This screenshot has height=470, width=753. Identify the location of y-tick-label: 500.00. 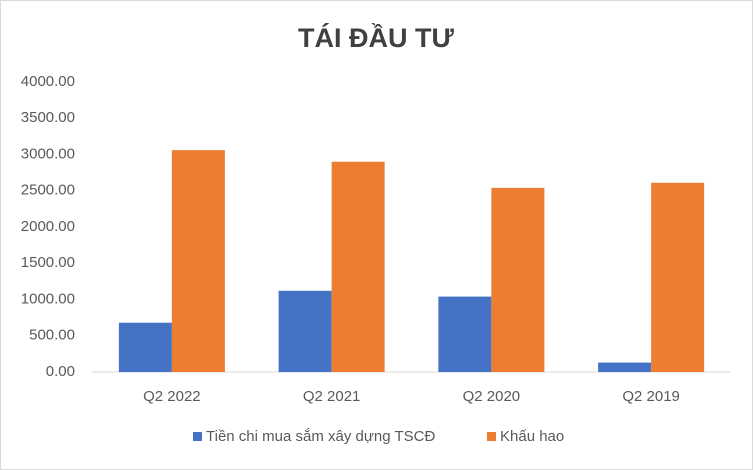
(52, 335).